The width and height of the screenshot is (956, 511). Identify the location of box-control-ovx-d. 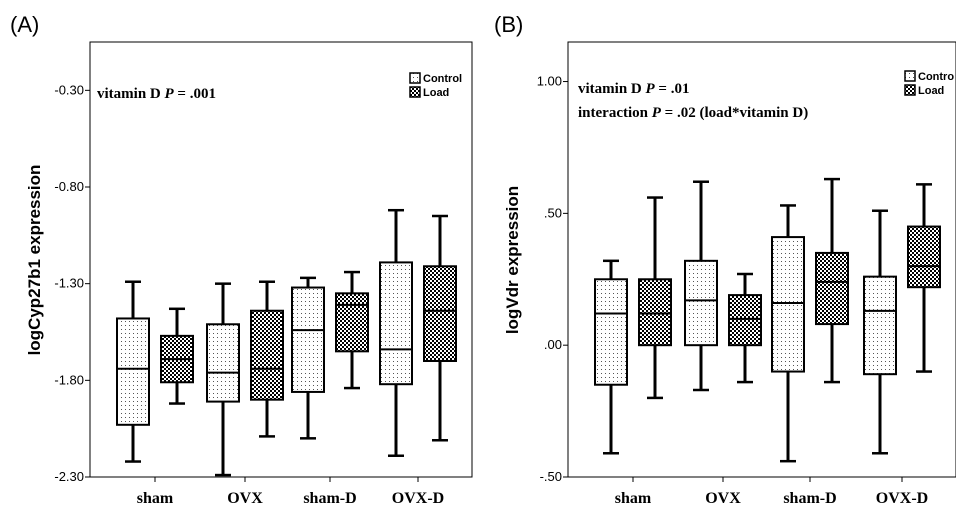
(396, 332).